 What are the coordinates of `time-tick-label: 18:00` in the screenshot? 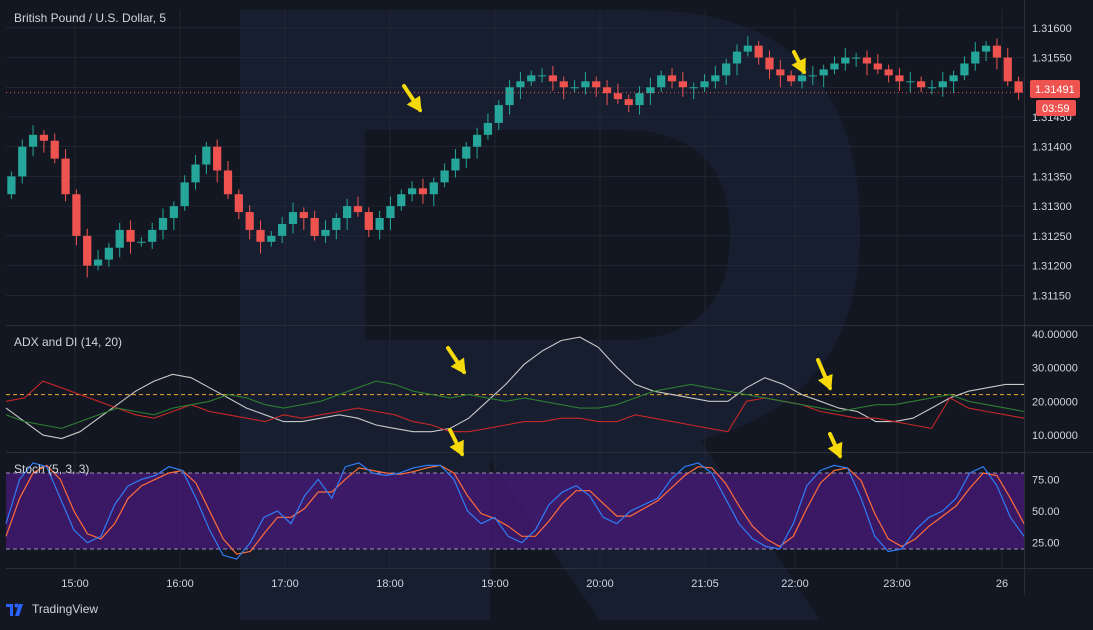 It's located at (390, 584).